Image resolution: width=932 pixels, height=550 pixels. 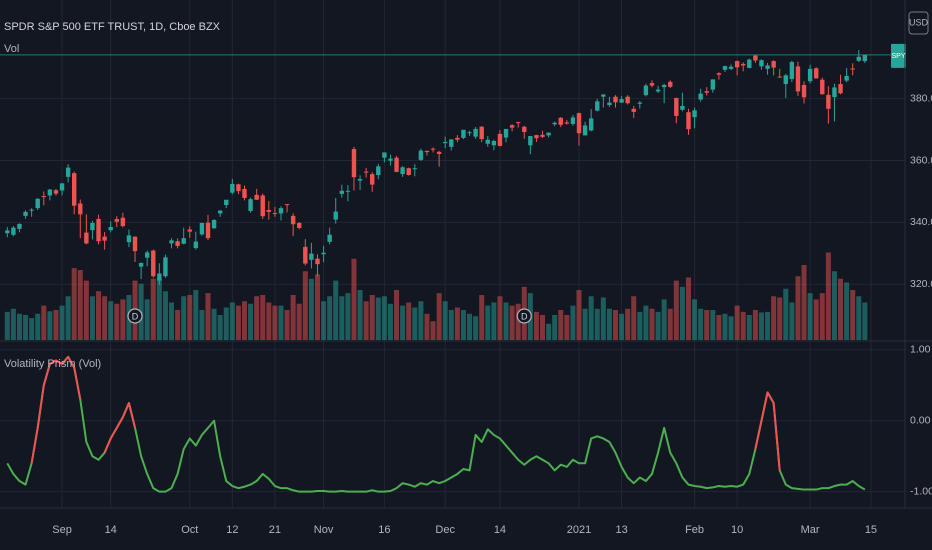 I want to click on last-price-box, so click(x=898, y=55).